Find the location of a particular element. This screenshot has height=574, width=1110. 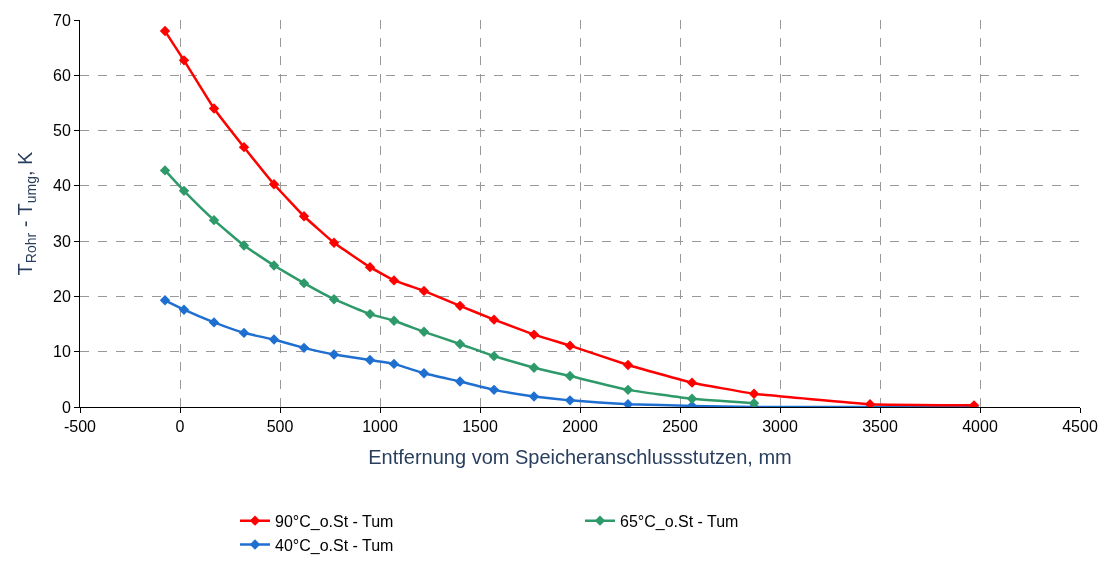

x-tick-label: 1500 is located at coordinates (480, 427).